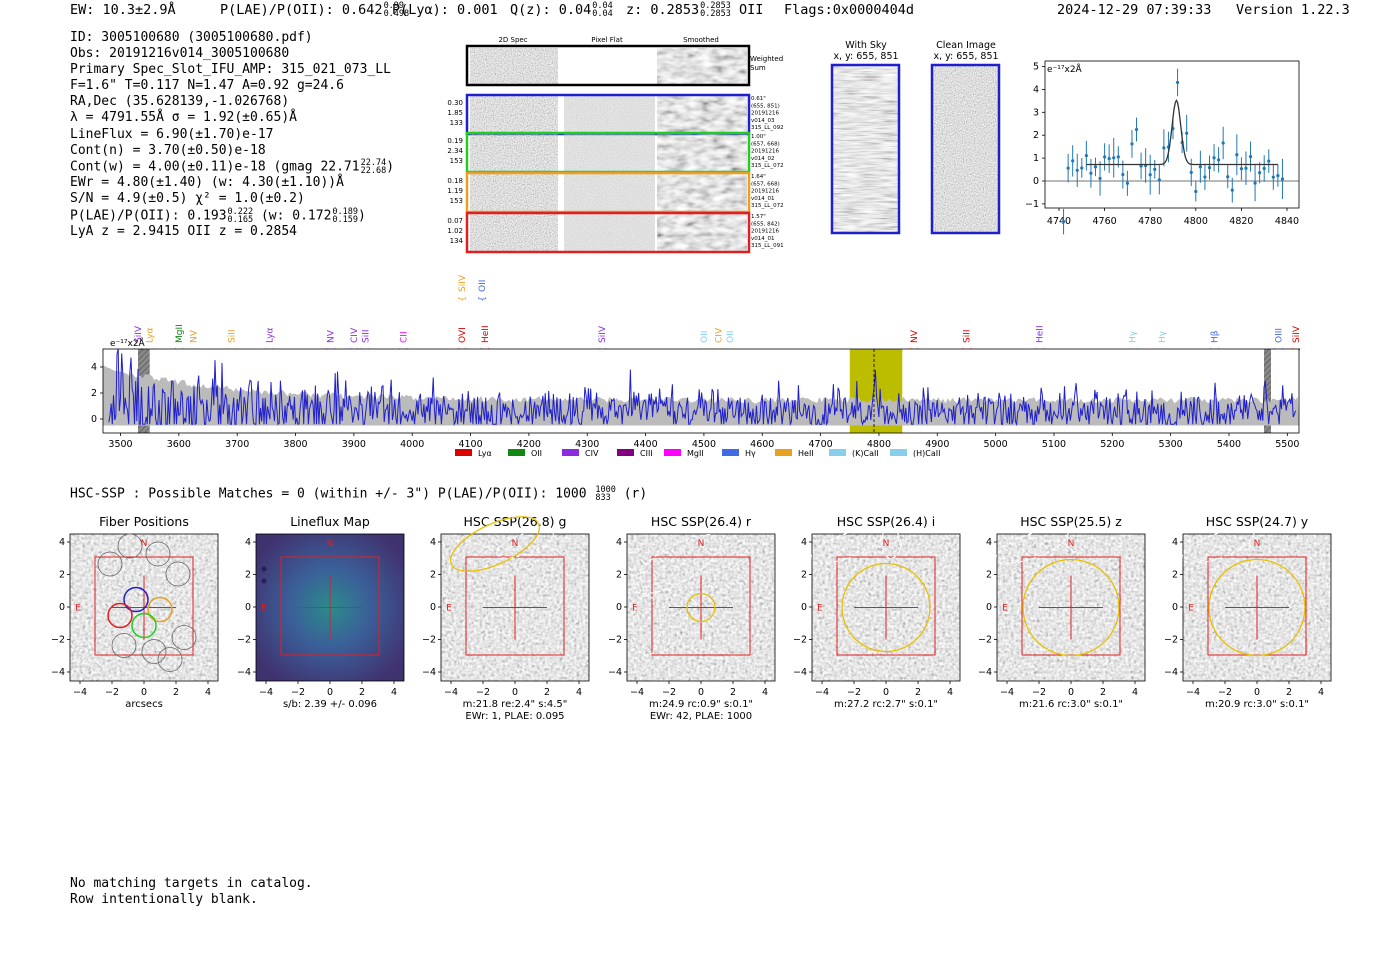  What do you see at coordinates (179, 444) in the screenshot?
I see `spectrum-xtick-label: 3600` at bounding box center [179, 444].